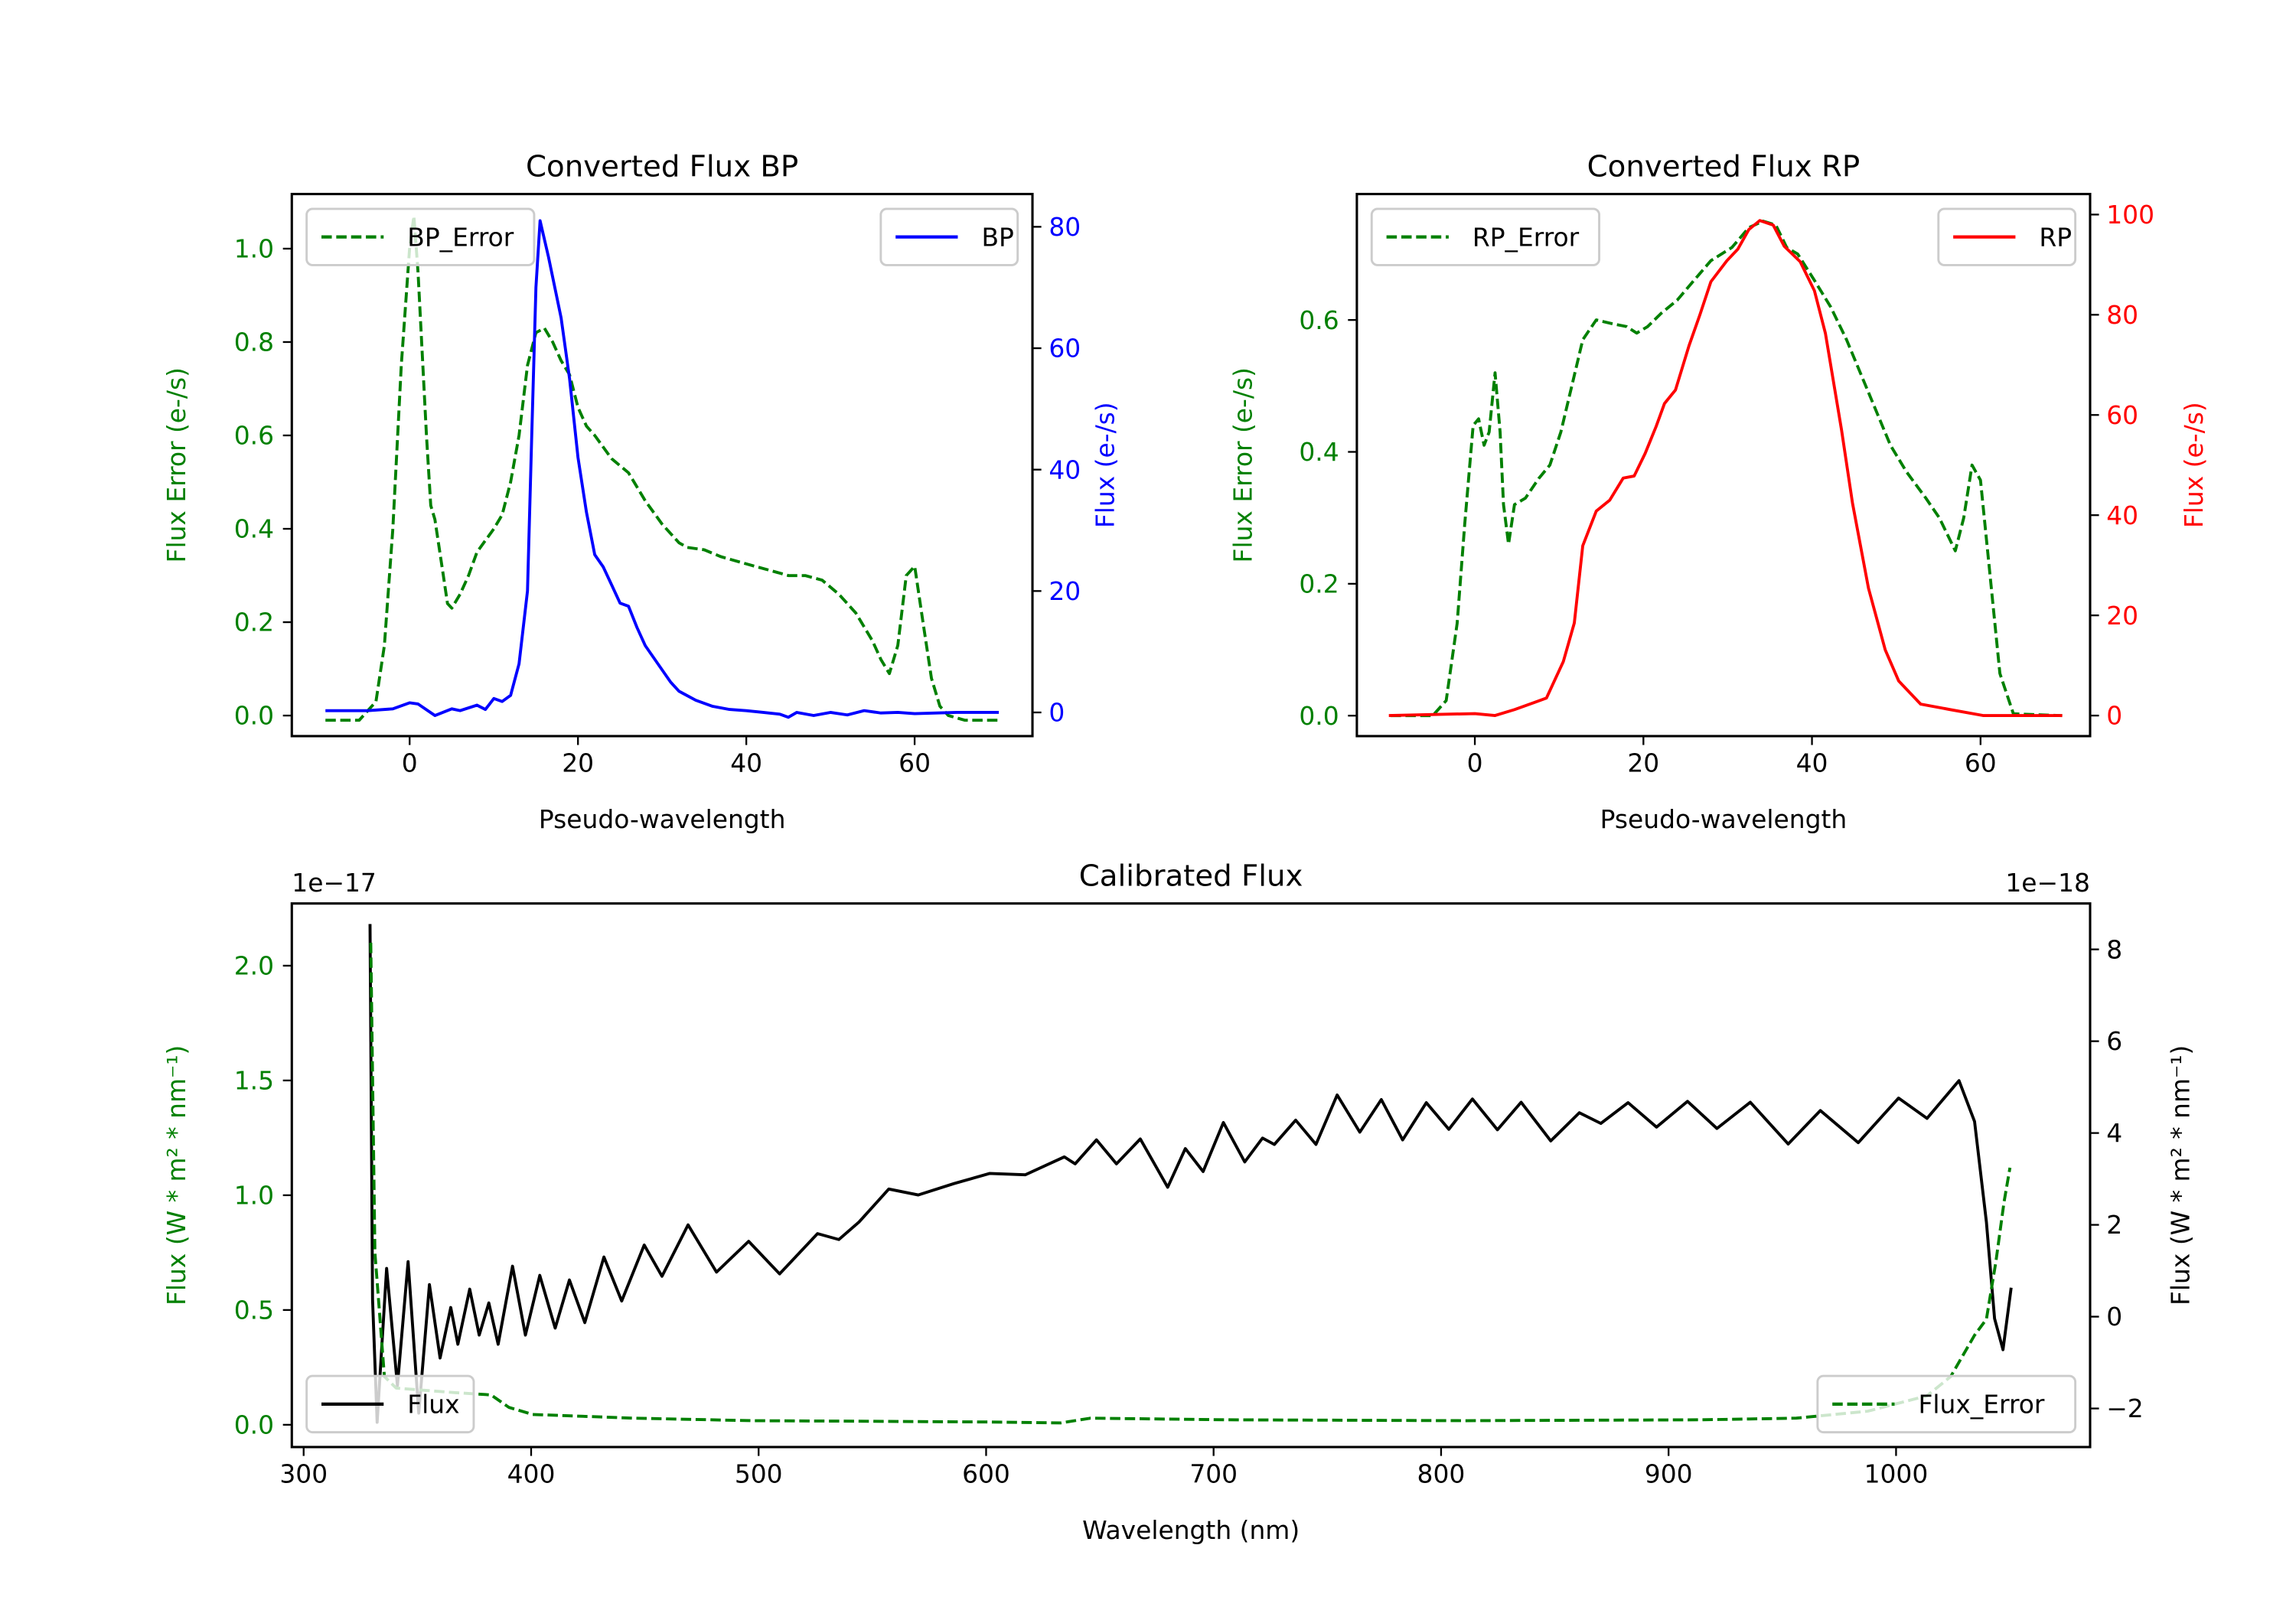 The image size is (2296, 1607). Describe the element at coordinates (2007, 237) in the screenshot. I see `legend-rp: RP` at that location.